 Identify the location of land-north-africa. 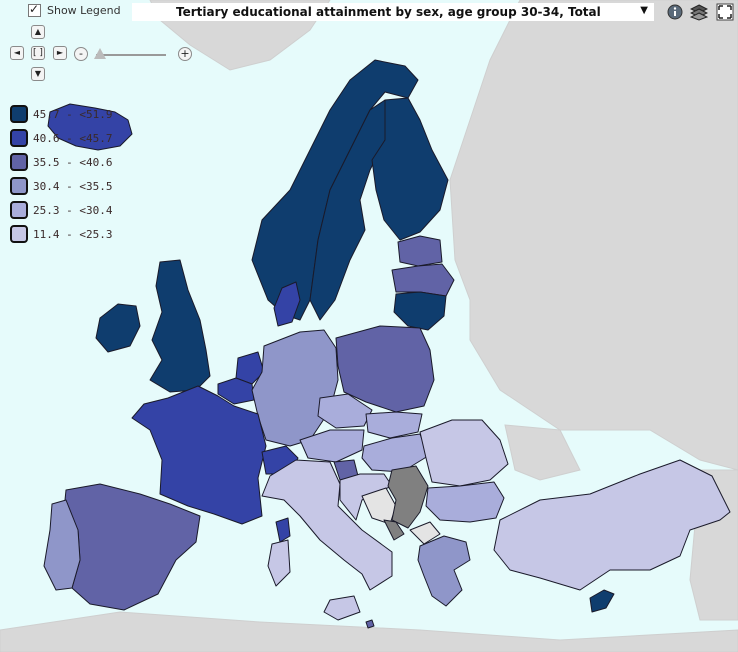
(369, 631).